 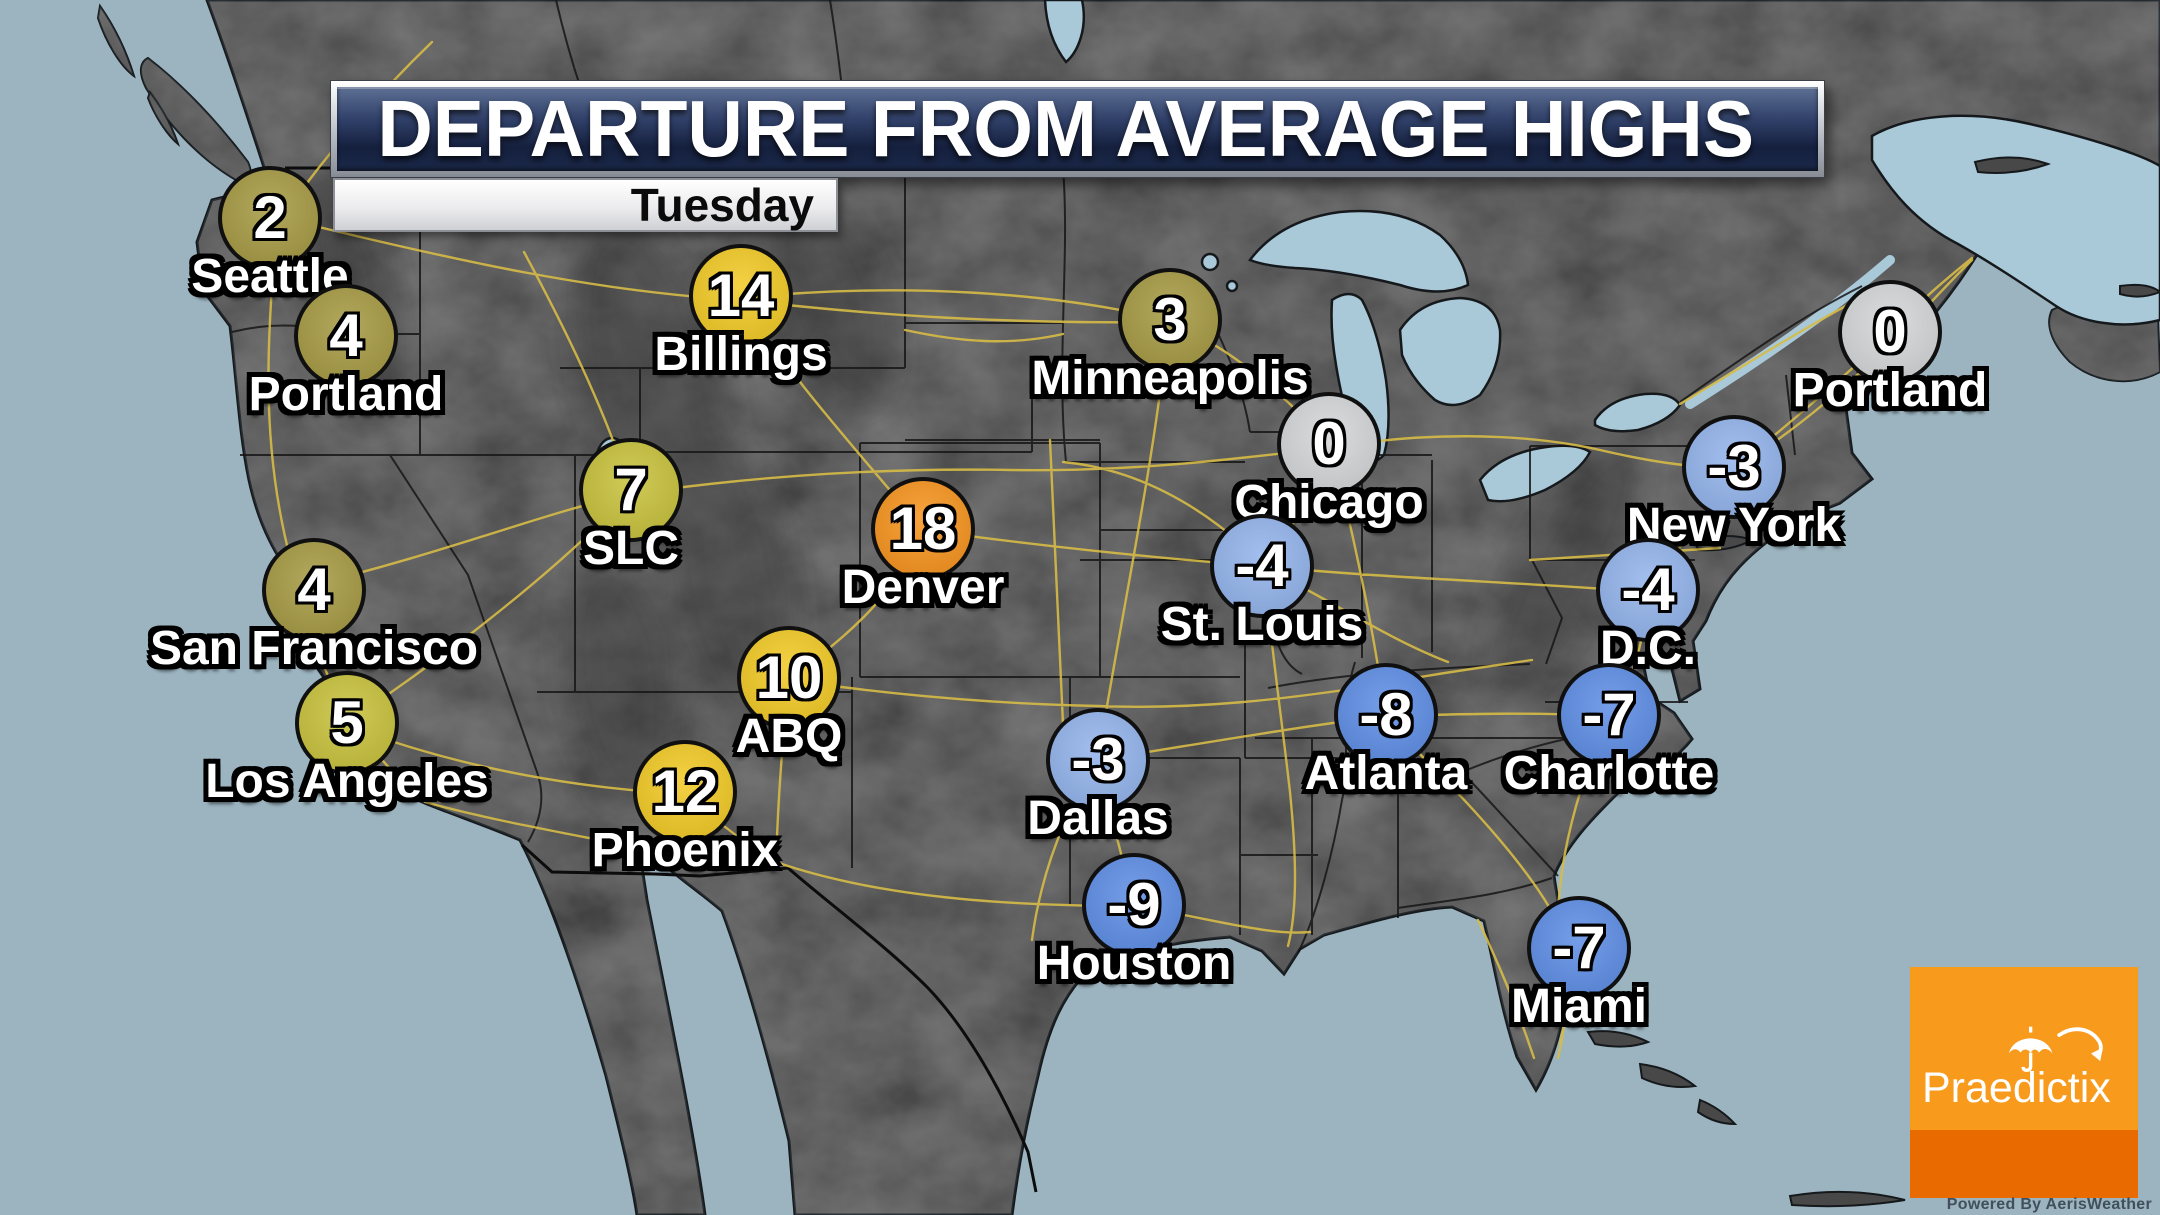 What do you see at coordinates (2016, 1088) in the screenshot?
I see `logo-wordmark: Praedictix` at bounding box center [2016, 1088].